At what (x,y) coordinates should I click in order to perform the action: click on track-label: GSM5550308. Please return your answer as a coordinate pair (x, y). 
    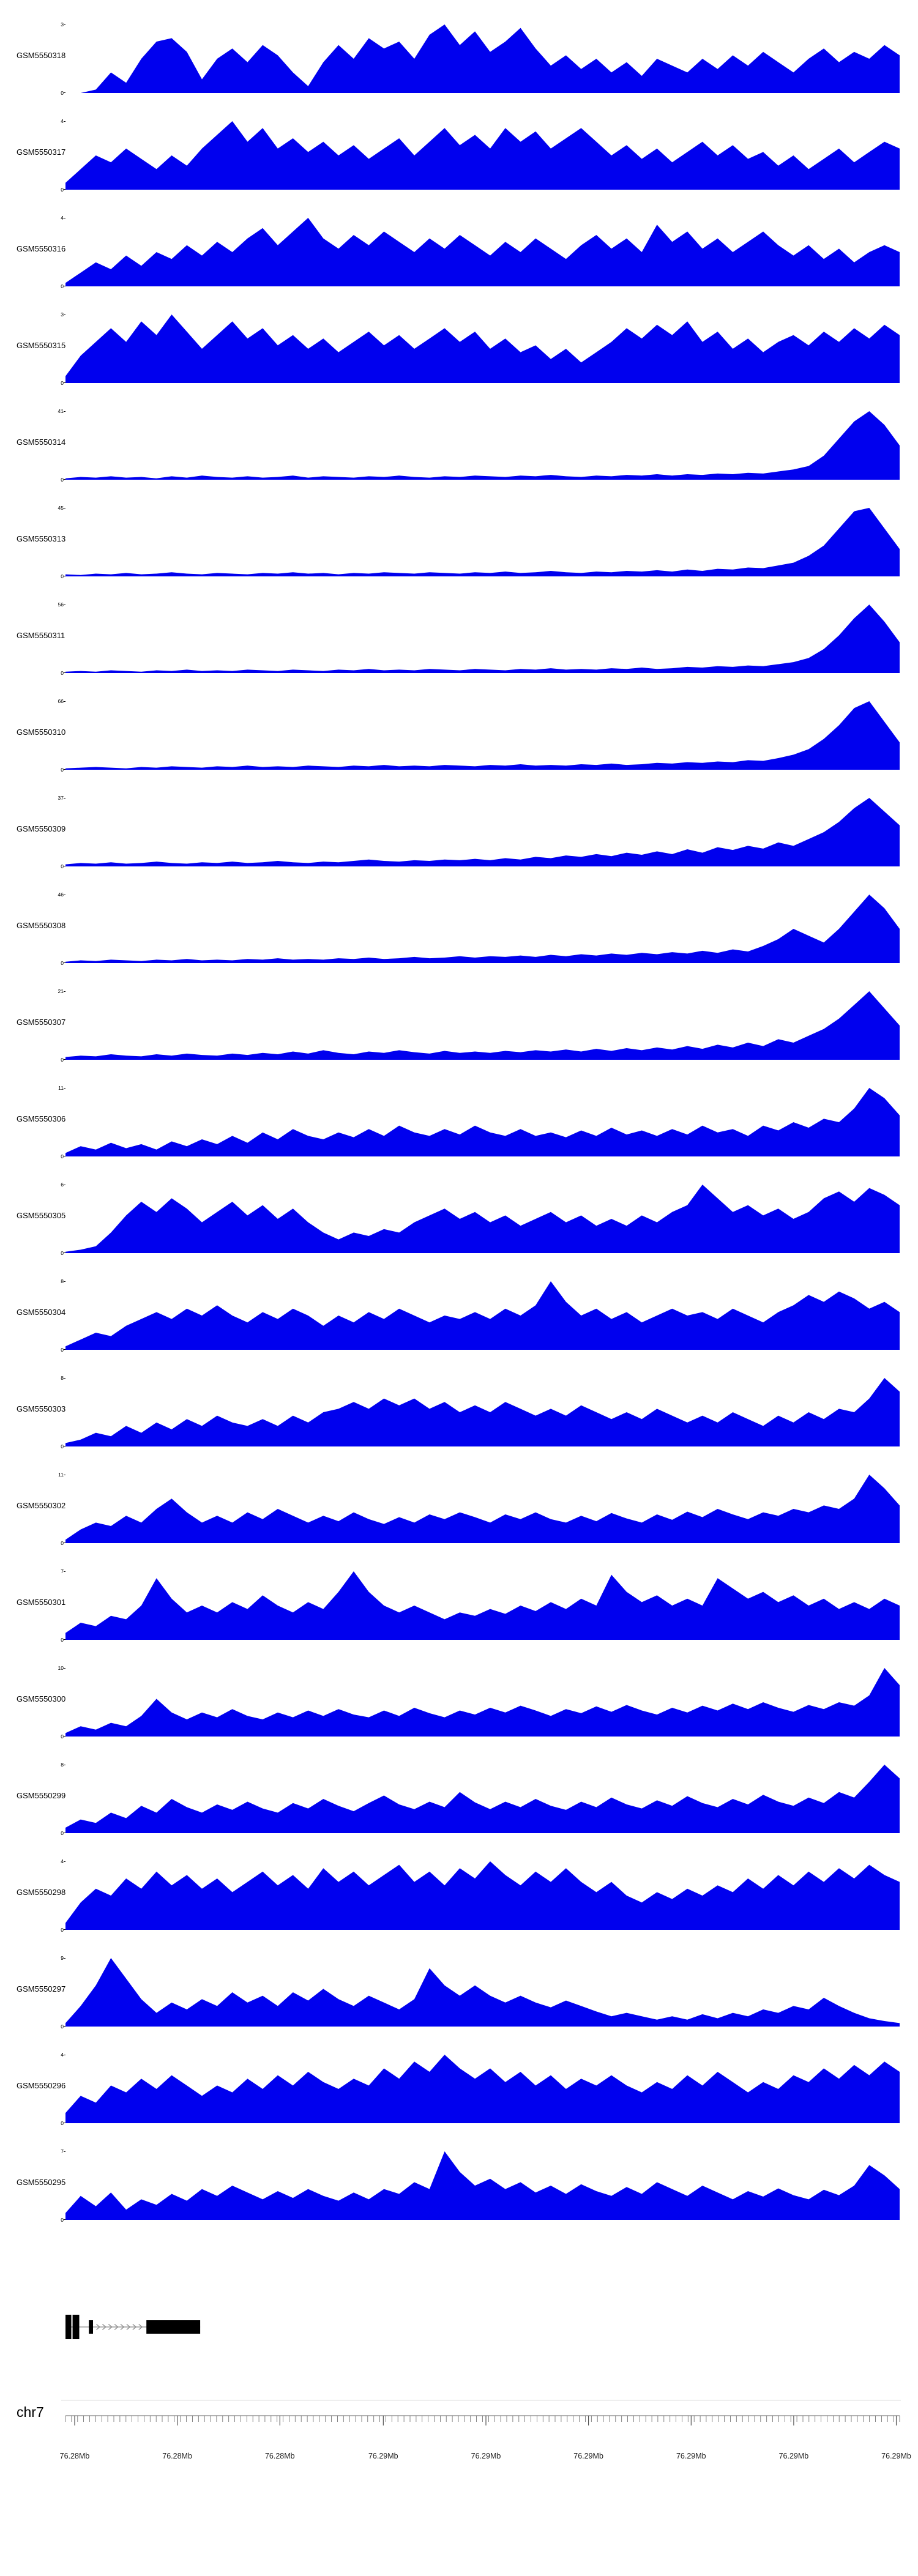
    Looking at the image, I should click on (41, 925).